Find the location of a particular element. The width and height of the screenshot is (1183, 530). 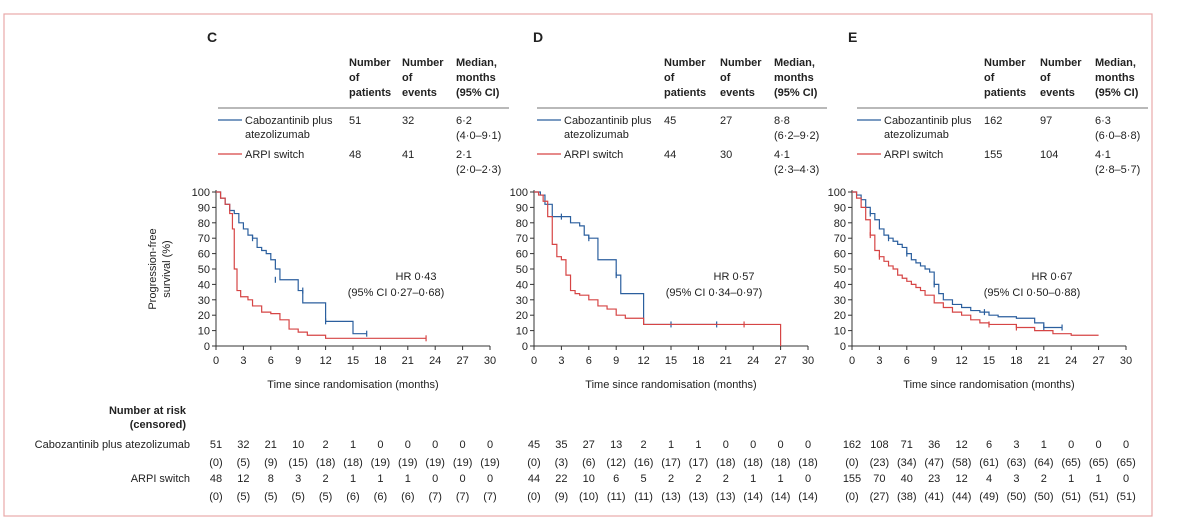

at-risk-cabozantinib: 1 is located at coordinates (671, 445).